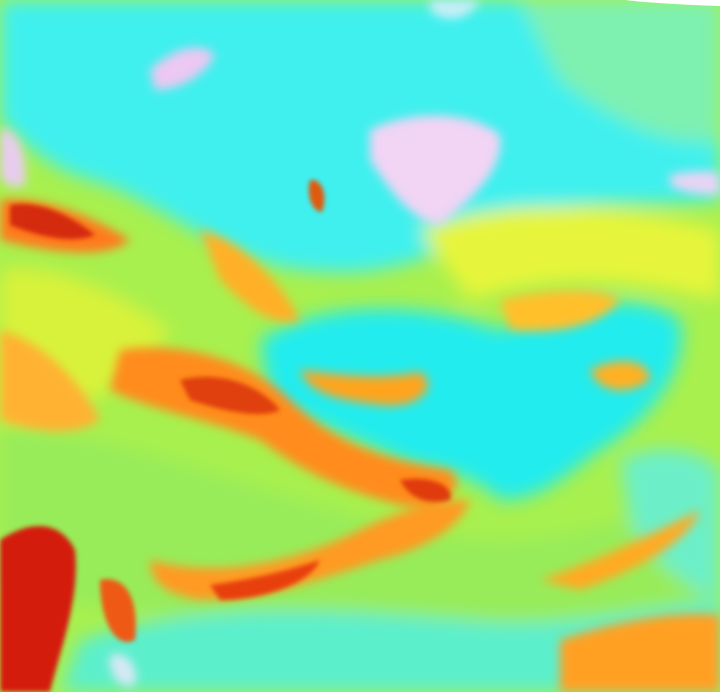 This screenshot has height=692, width=720. What do you see at coordinates (672, 3) in the screenshot?
I see `image-corner` at bounding box center [672, 3].